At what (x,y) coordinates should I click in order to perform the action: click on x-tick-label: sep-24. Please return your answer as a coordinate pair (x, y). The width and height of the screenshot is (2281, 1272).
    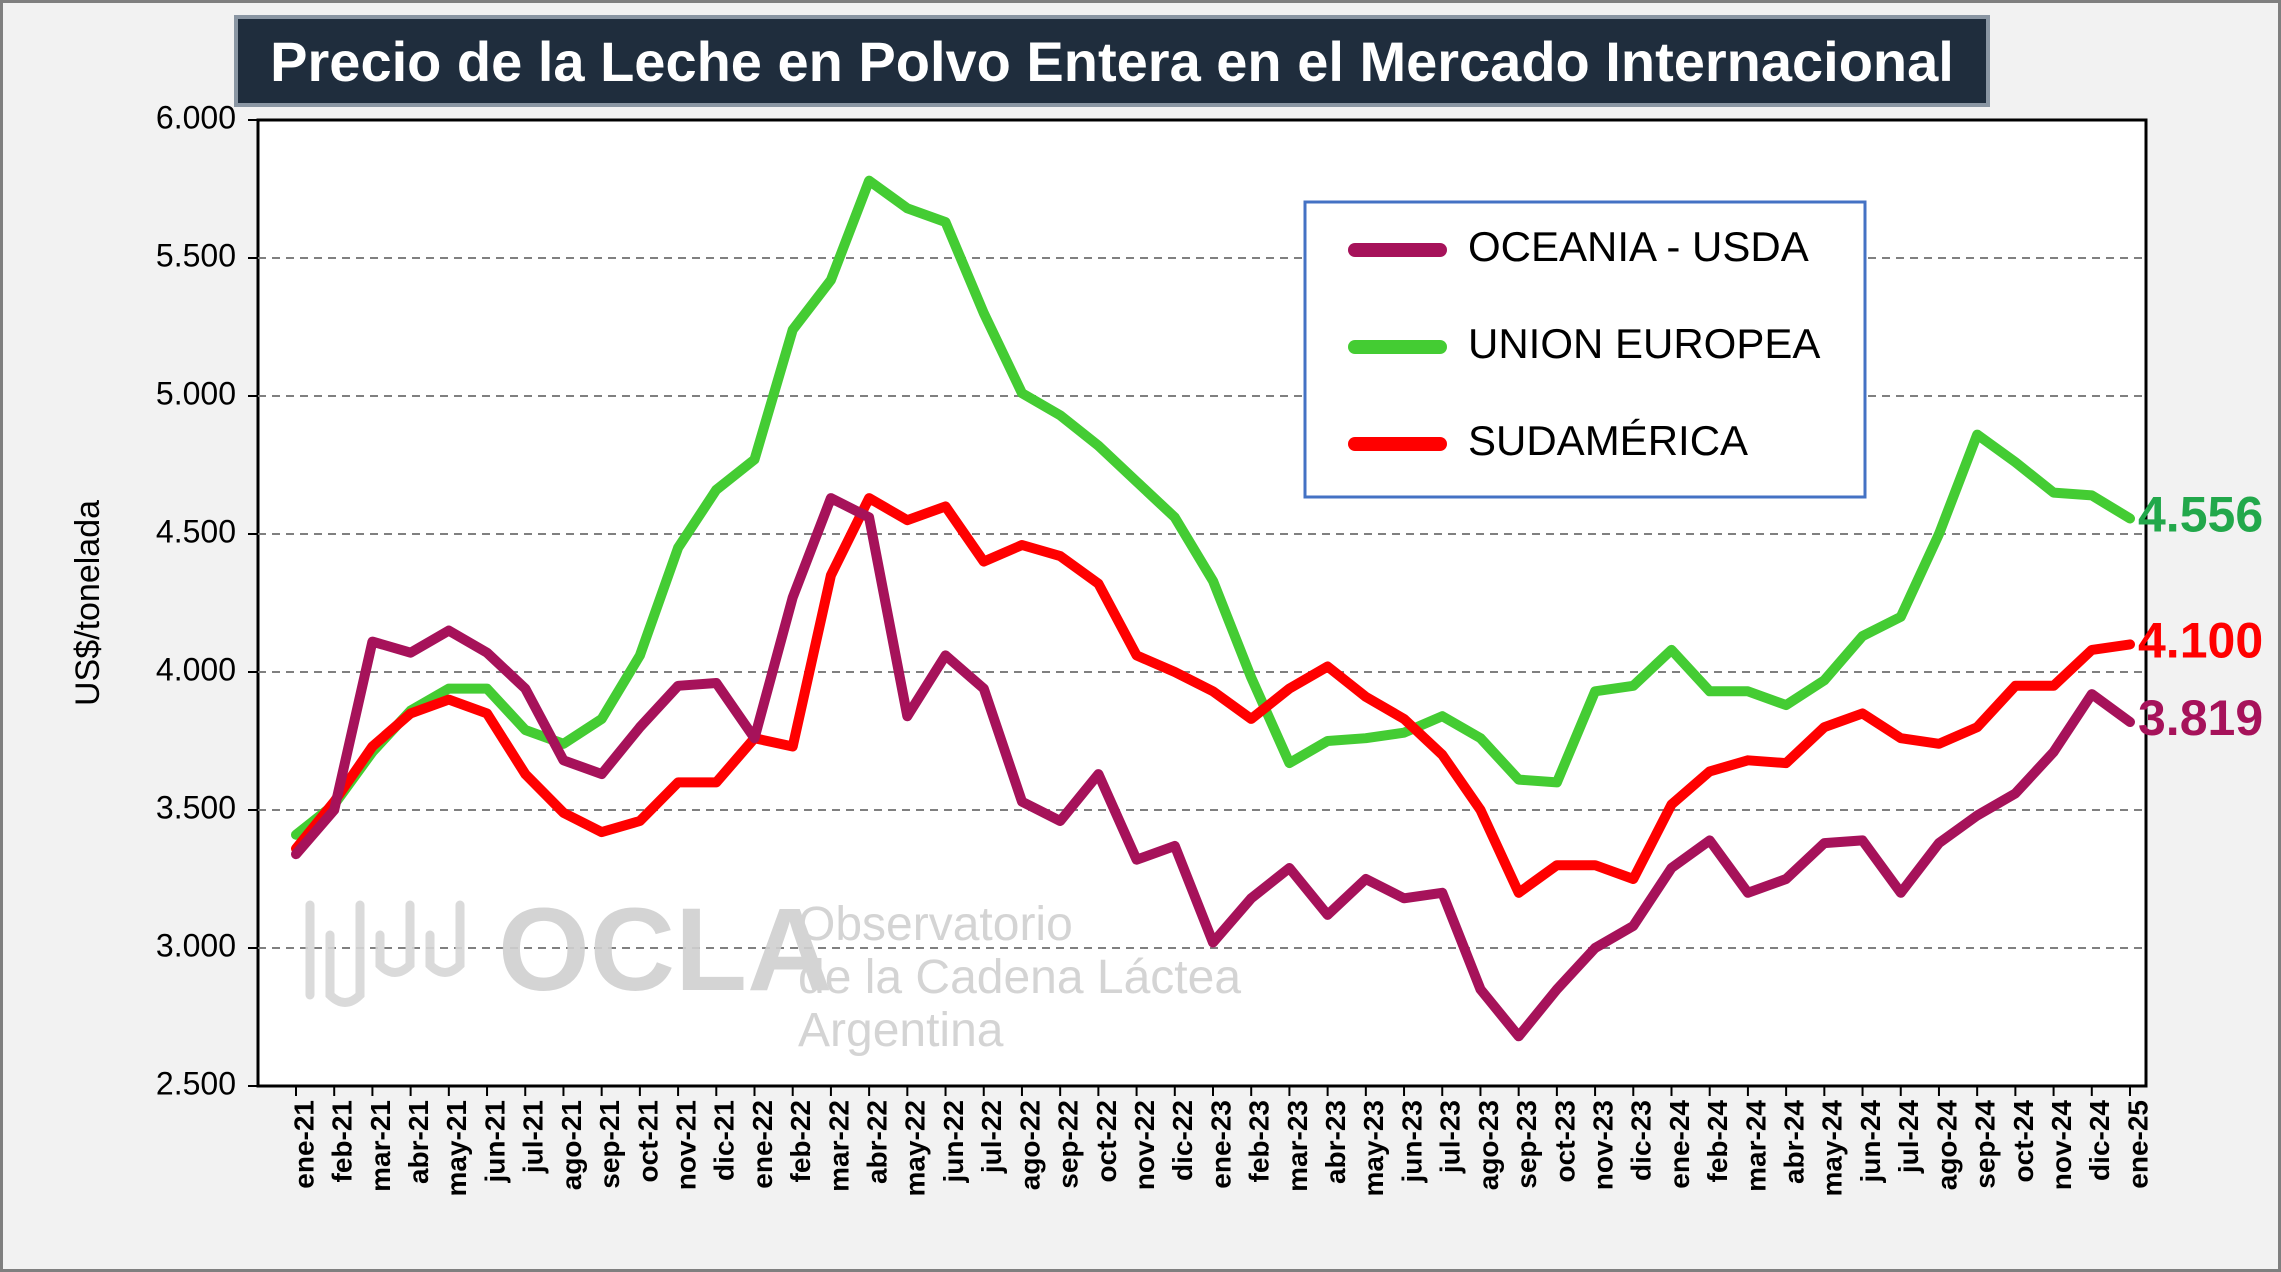
    Looking at the image, I should click on (1985, 1144).